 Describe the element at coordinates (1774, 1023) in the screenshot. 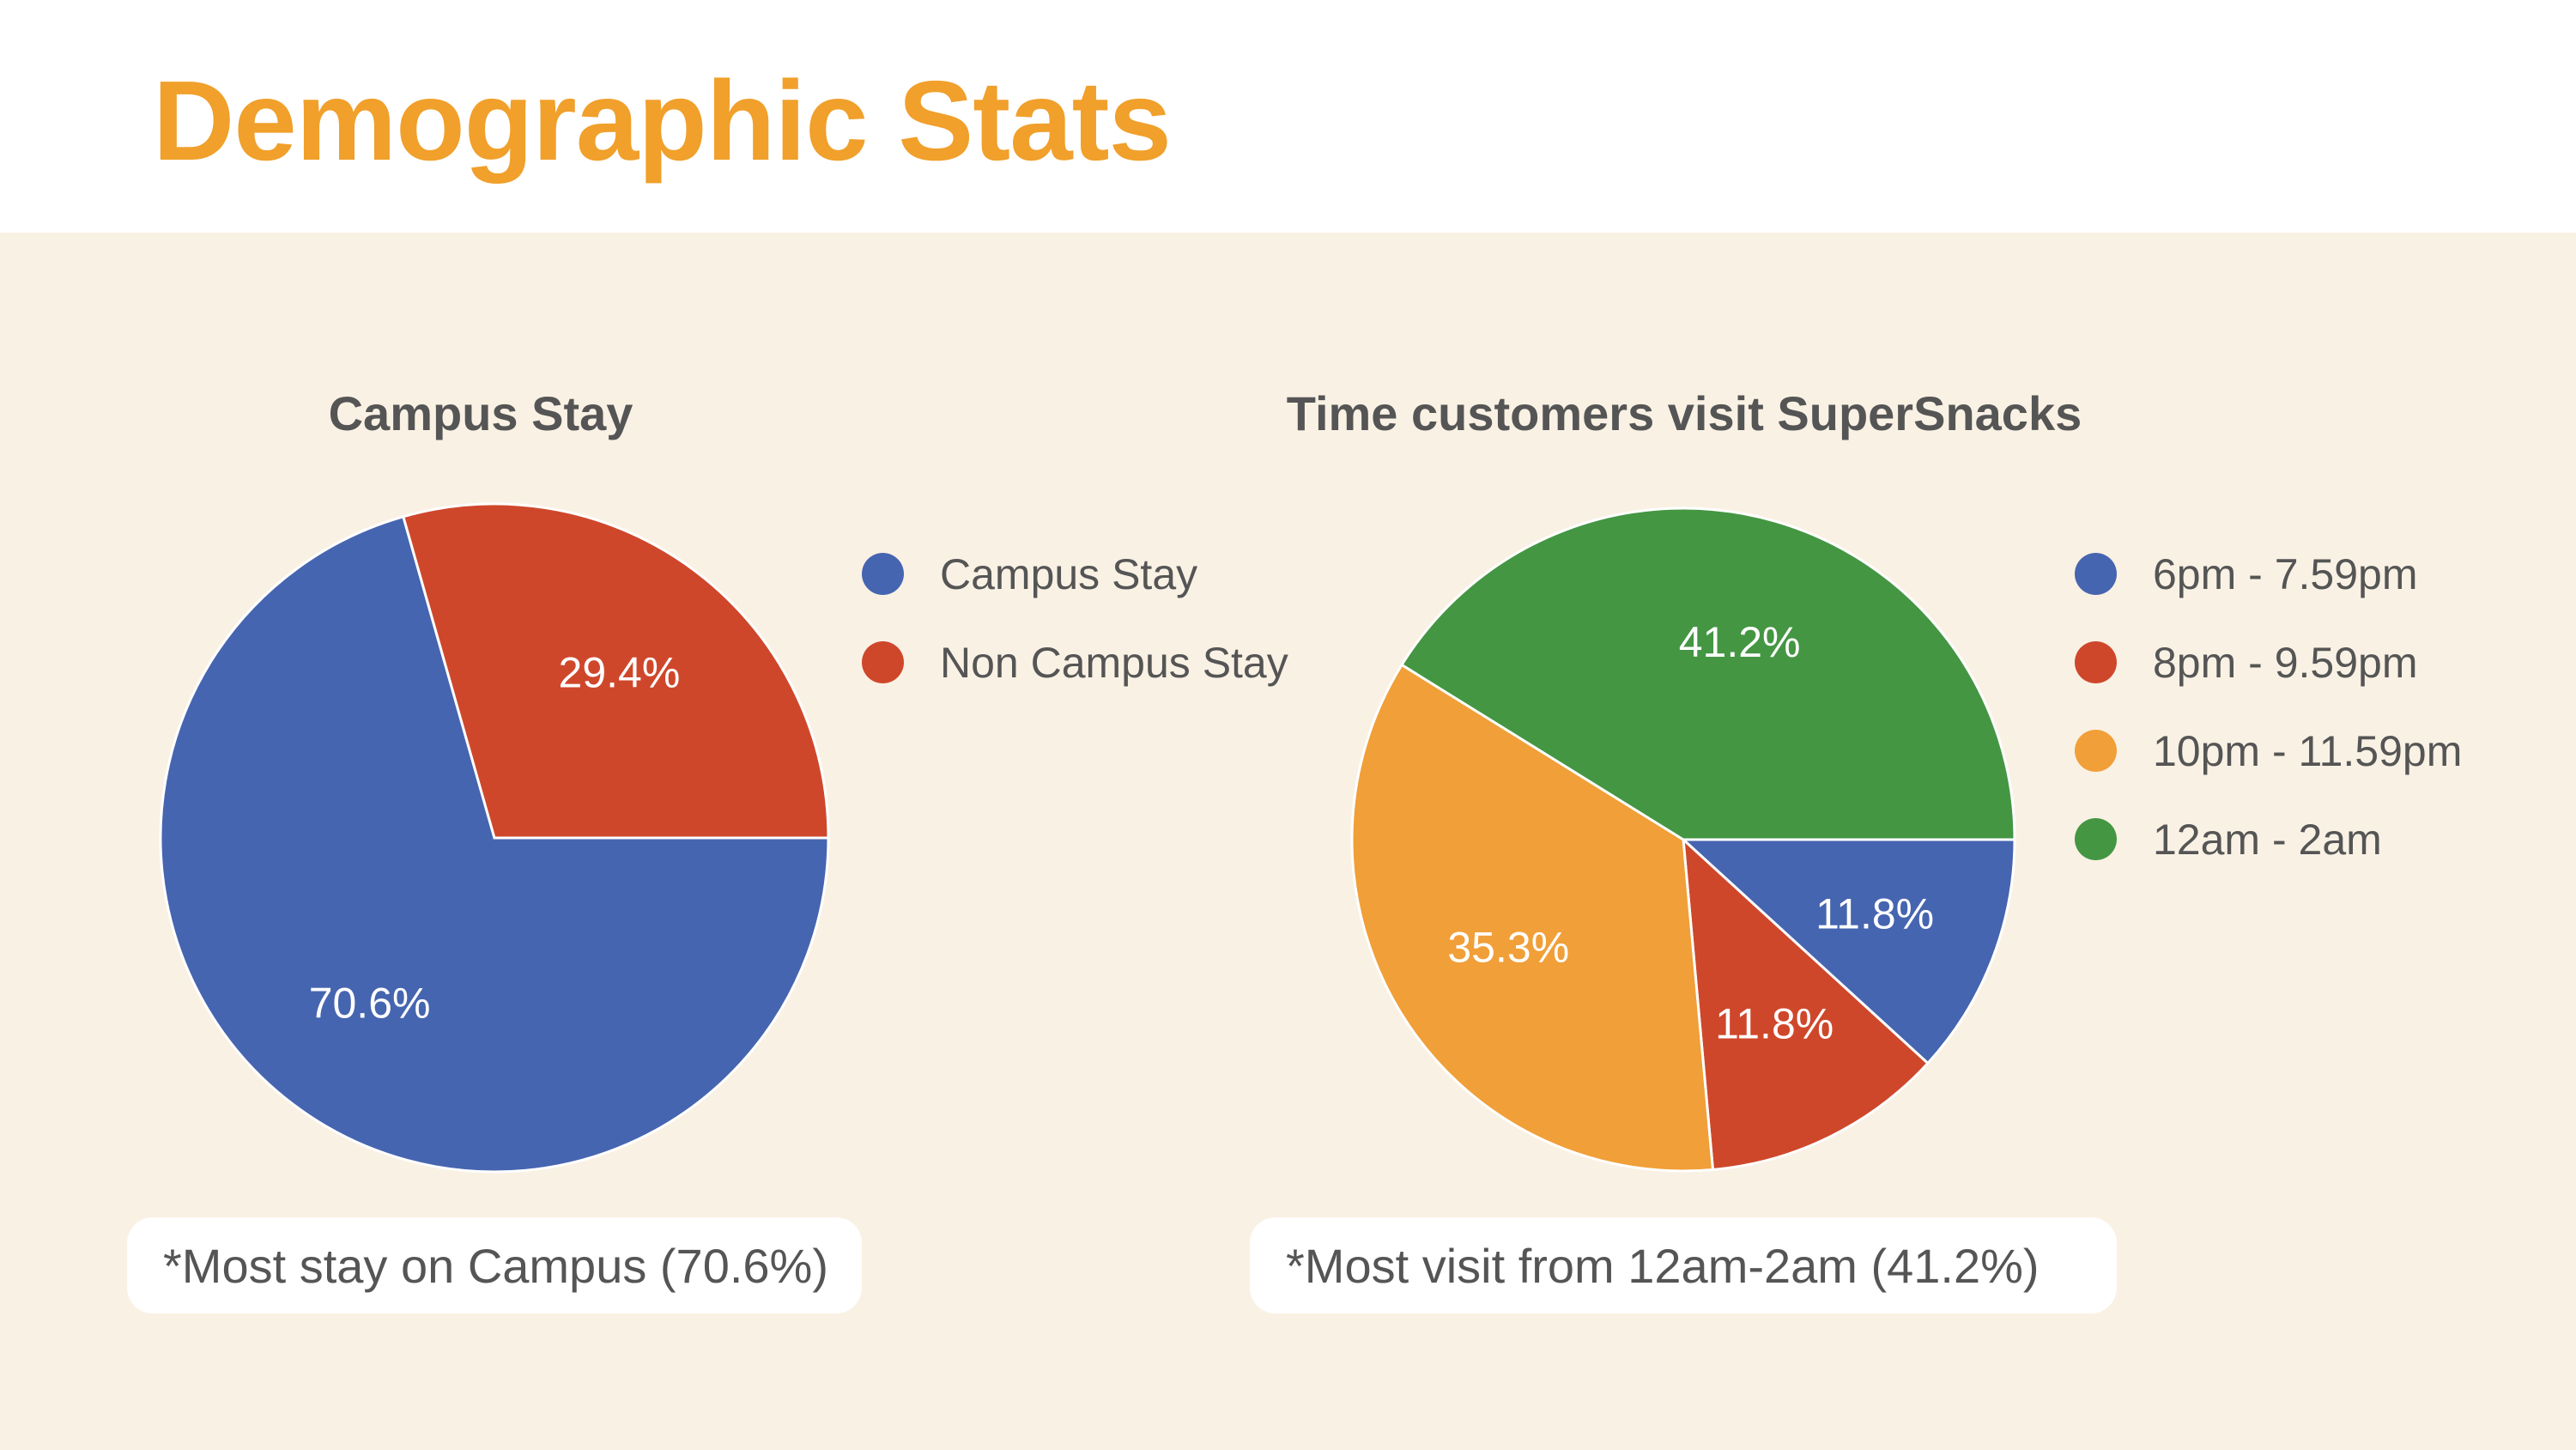

I see `slice-value-label-8pm-9-59pm: 11.8%` at that location.